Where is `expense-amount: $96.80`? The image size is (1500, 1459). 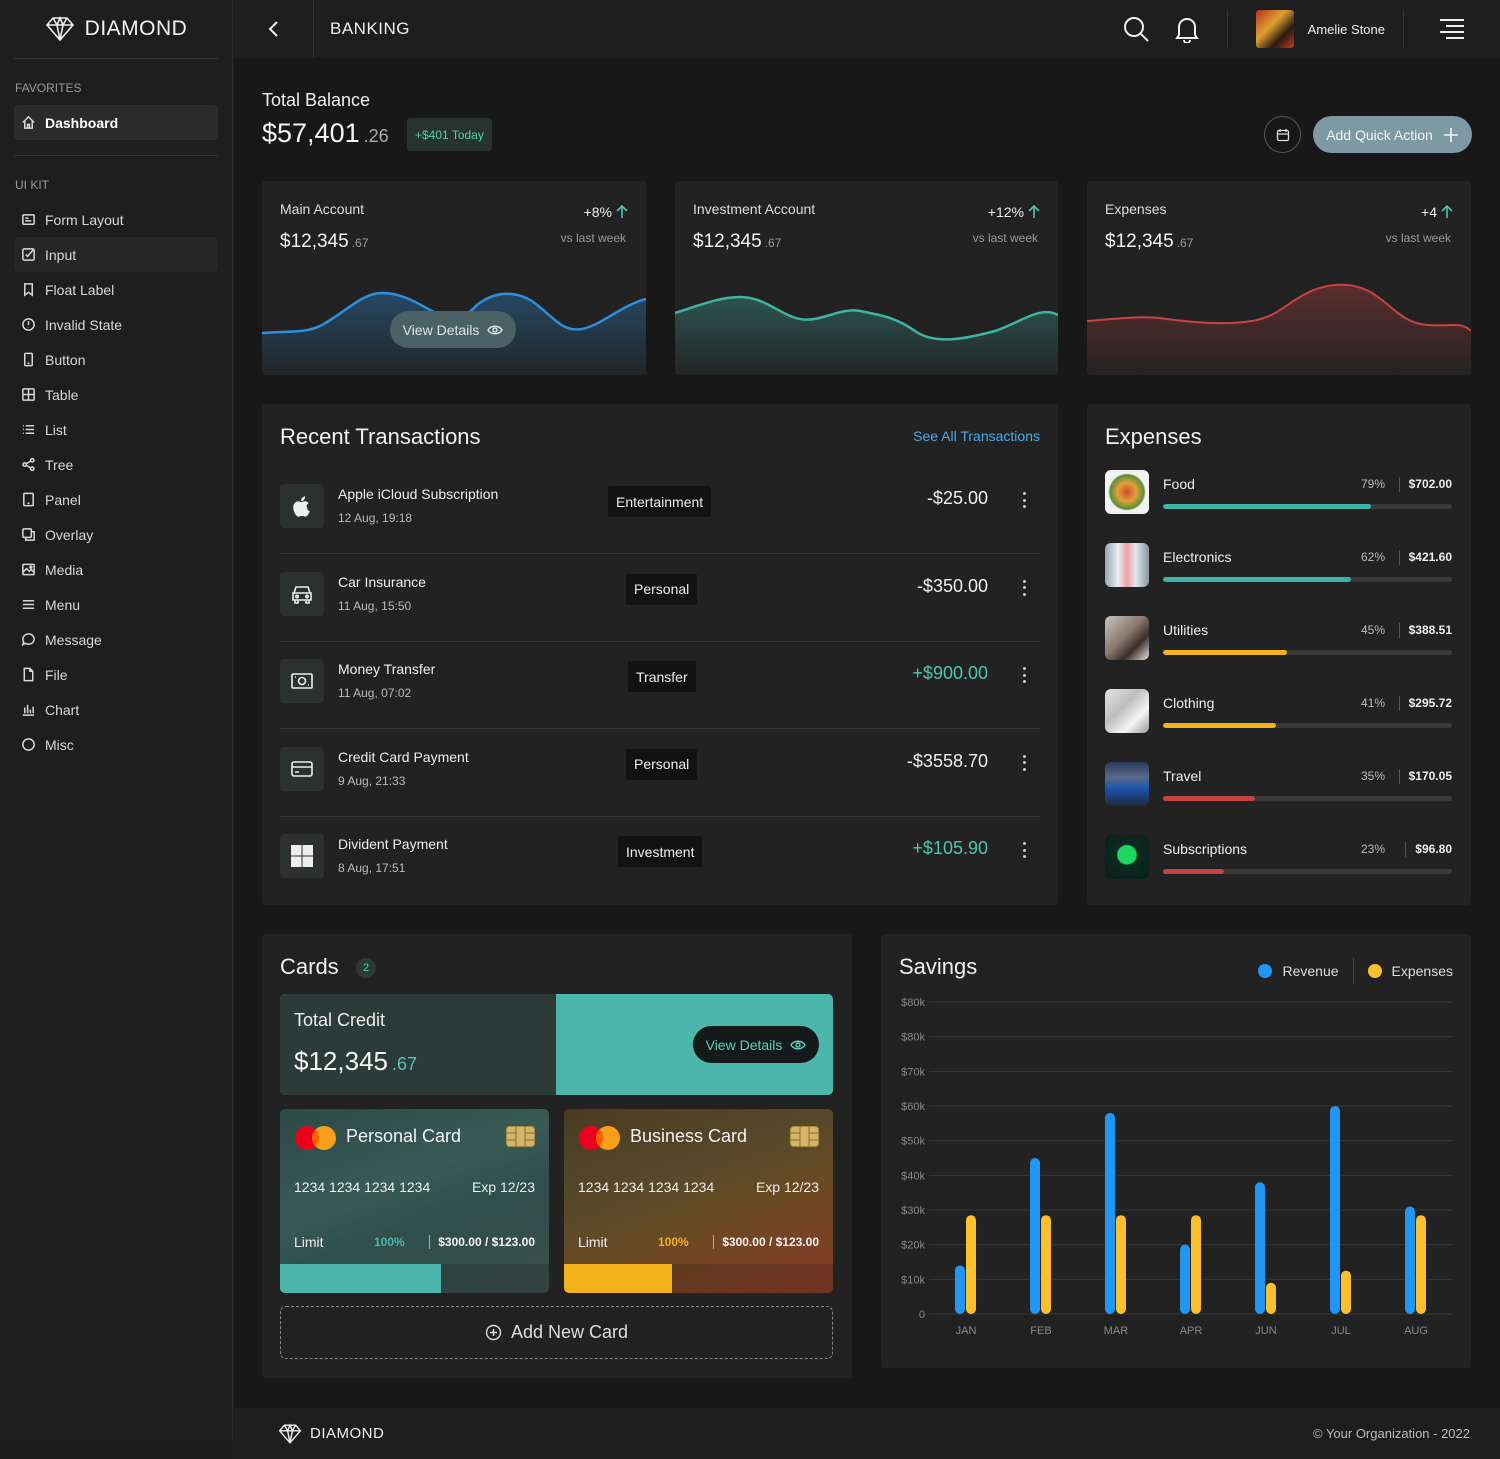 expense-amount: $96.80 is located at coordinates (1428, 849).